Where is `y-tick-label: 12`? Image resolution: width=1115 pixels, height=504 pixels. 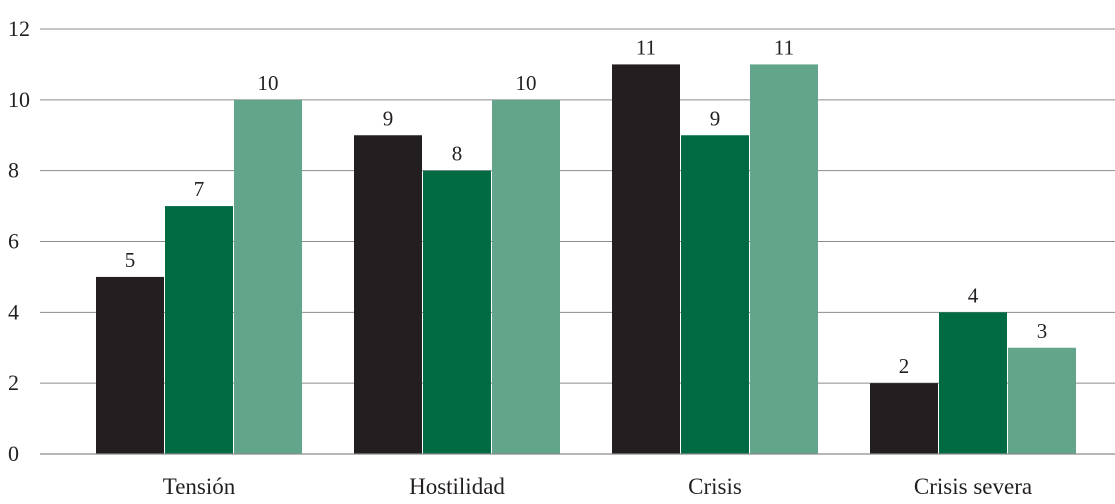
y-tick-label: 12 is located at coordinates (19, 28).